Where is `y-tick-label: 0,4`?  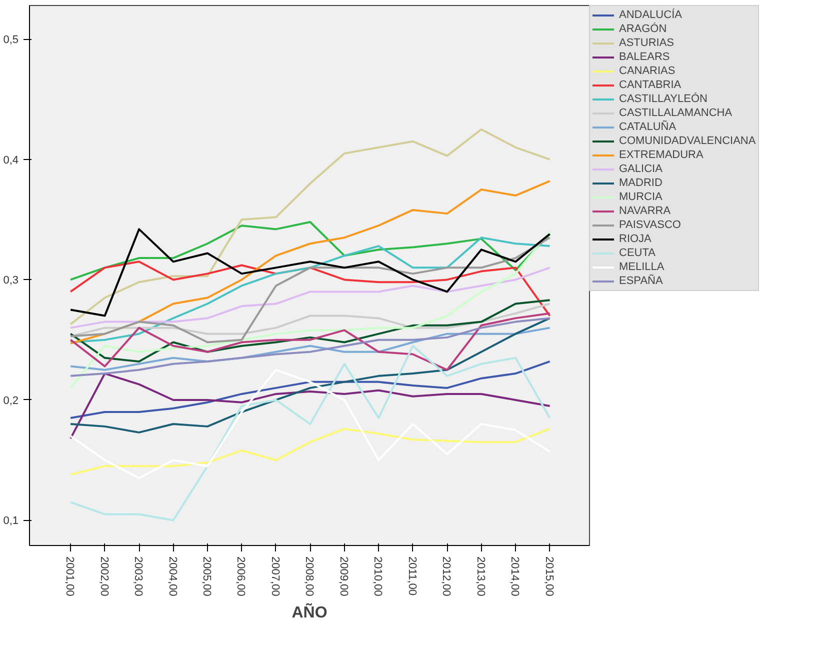 y-tick-label: 0,4 is located at coordinates (11, 160).